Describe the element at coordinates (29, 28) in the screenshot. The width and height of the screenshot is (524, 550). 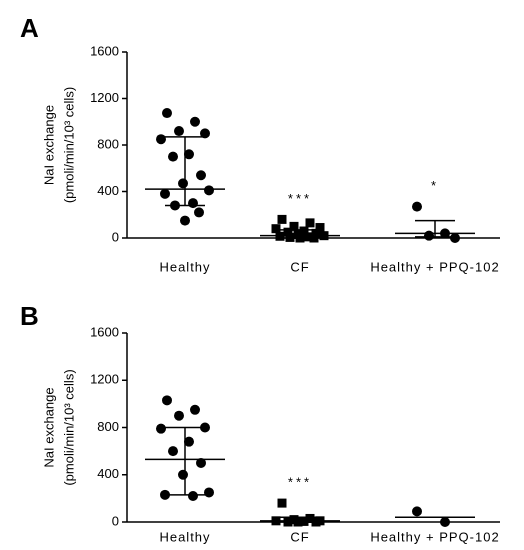
I see `panel-label: A` at that location.